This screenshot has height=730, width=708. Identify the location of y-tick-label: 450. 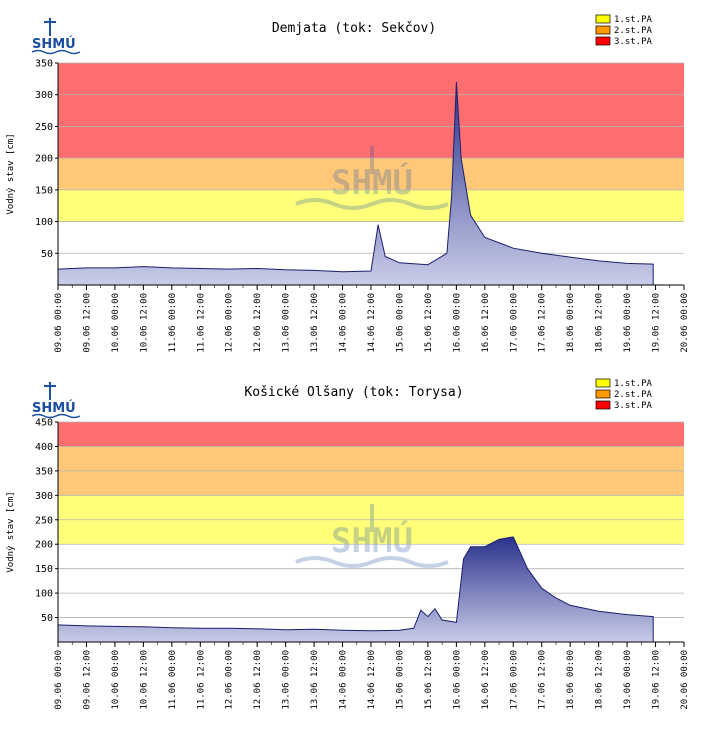
(44, 423).